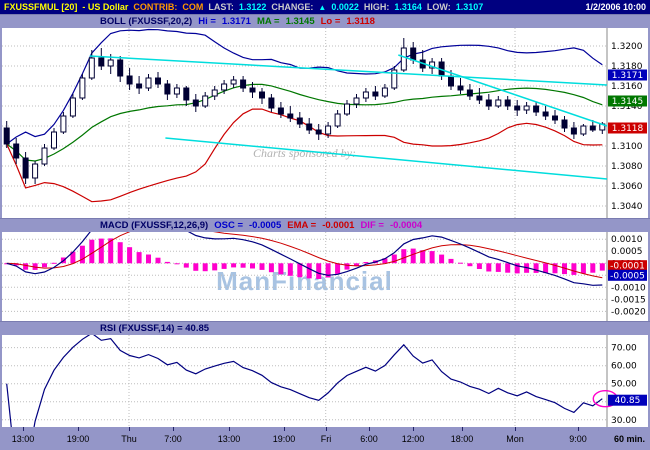 The image size is (650, 450). What do you see at coordinates (376, 7) in the screenshot?
I see `high-label: HIGH:` at bounding box center [376, 7].